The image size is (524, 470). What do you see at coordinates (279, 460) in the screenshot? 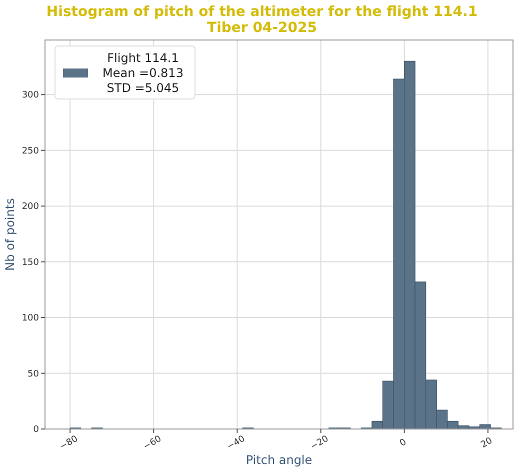
I see `x-axis-title: Pitch angle` at bounding box center [279, 460].